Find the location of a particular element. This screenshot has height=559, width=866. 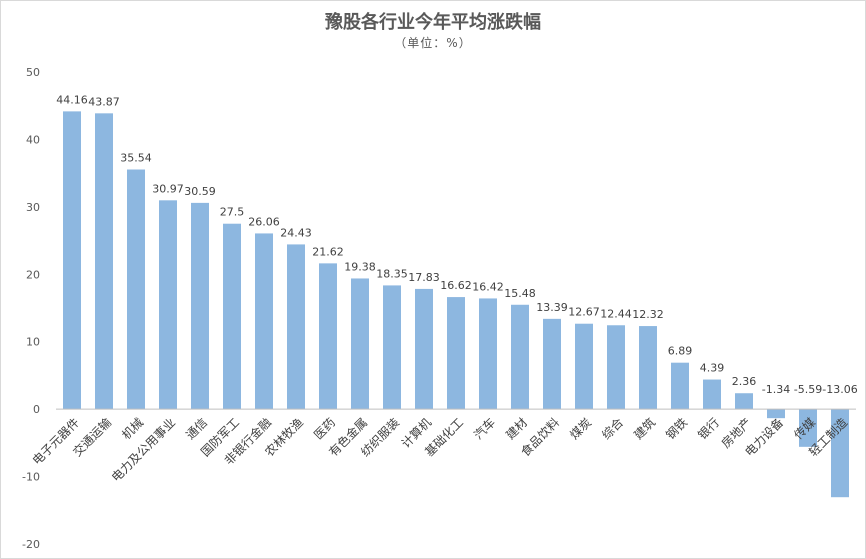

category-label: 机械 is located at coordinates (133, 429).